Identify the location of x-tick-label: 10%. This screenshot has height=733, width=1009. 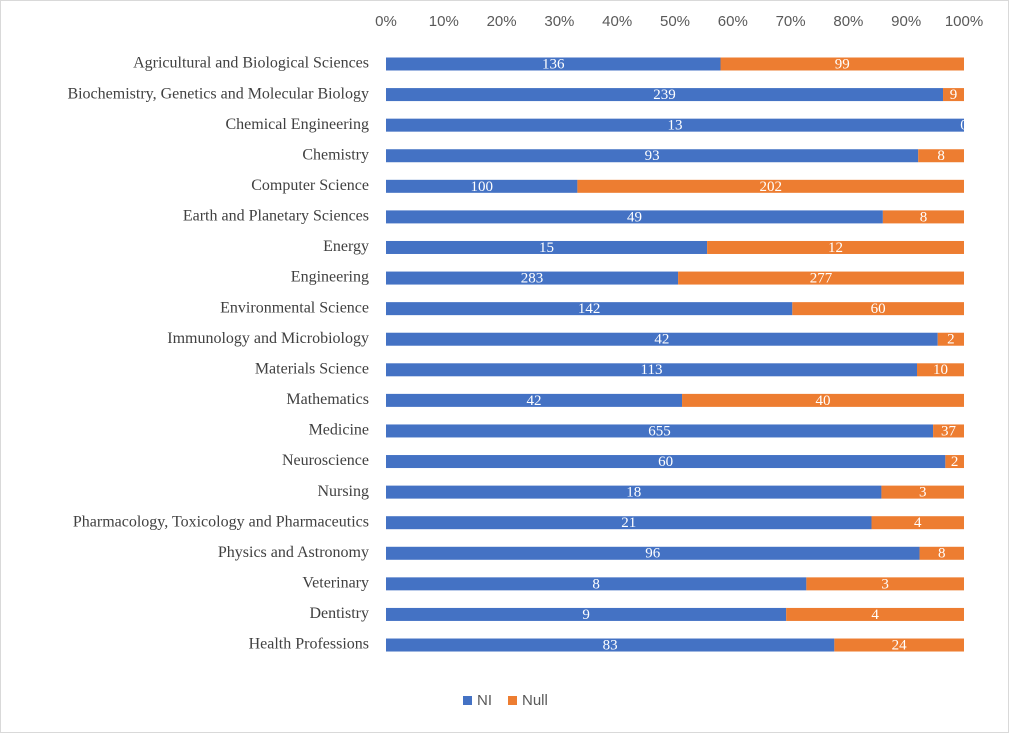
(444, 21).